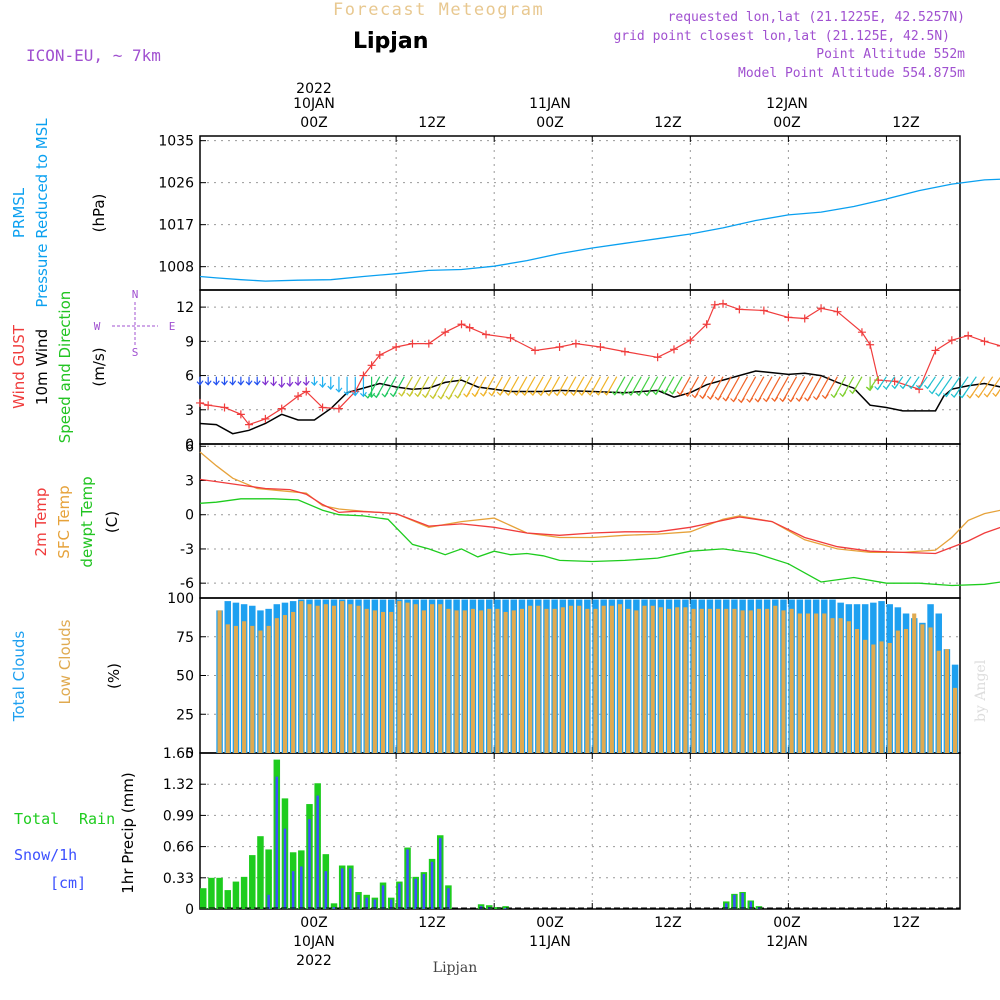 The image size is (1000, 1000). What do you see at coordinates (99, 213) in the screenshot?
I see `pressure-unit: (hPa)` at bounding box center [99, 213].